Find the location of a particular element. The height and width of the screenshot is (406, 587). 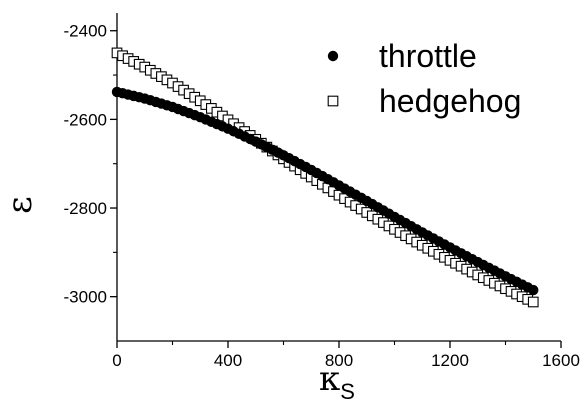

x-axis-title-subscript: S is located at coordinates (347, 391).